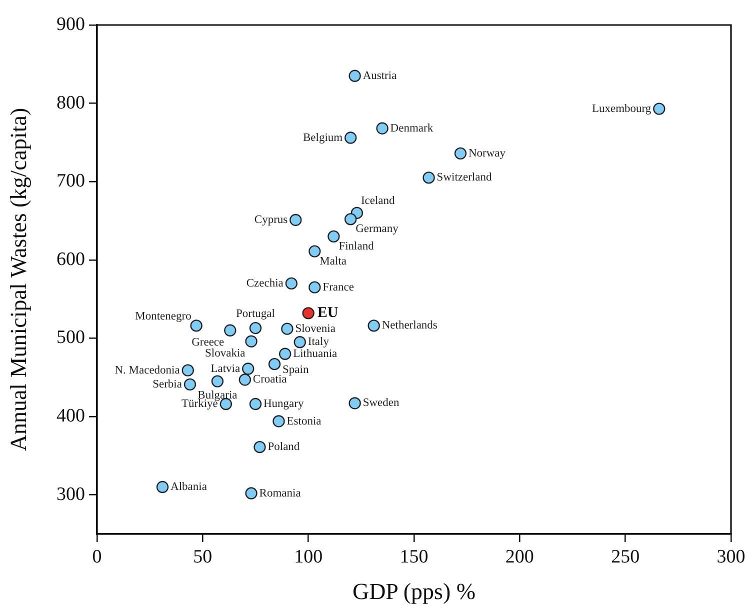  Describe the element at coordinates (519, 557) in the screenshot. I see `x-tick-label: 200` at that location.